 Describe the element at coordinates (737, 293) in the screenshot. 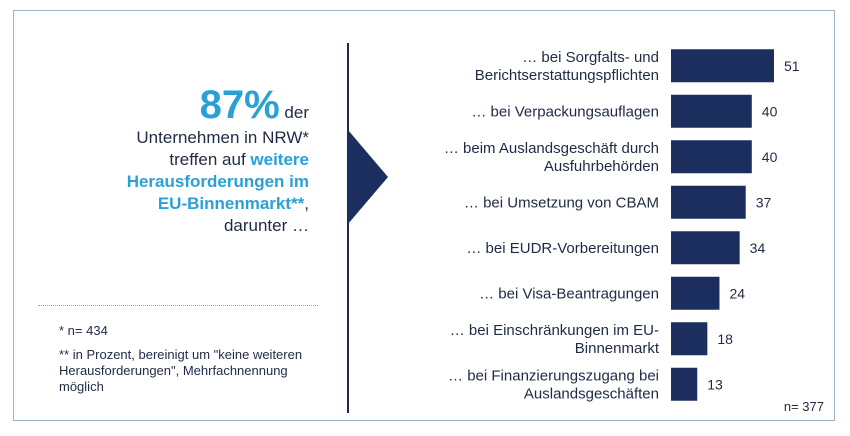

I see `value-label-6: 24` at that location.